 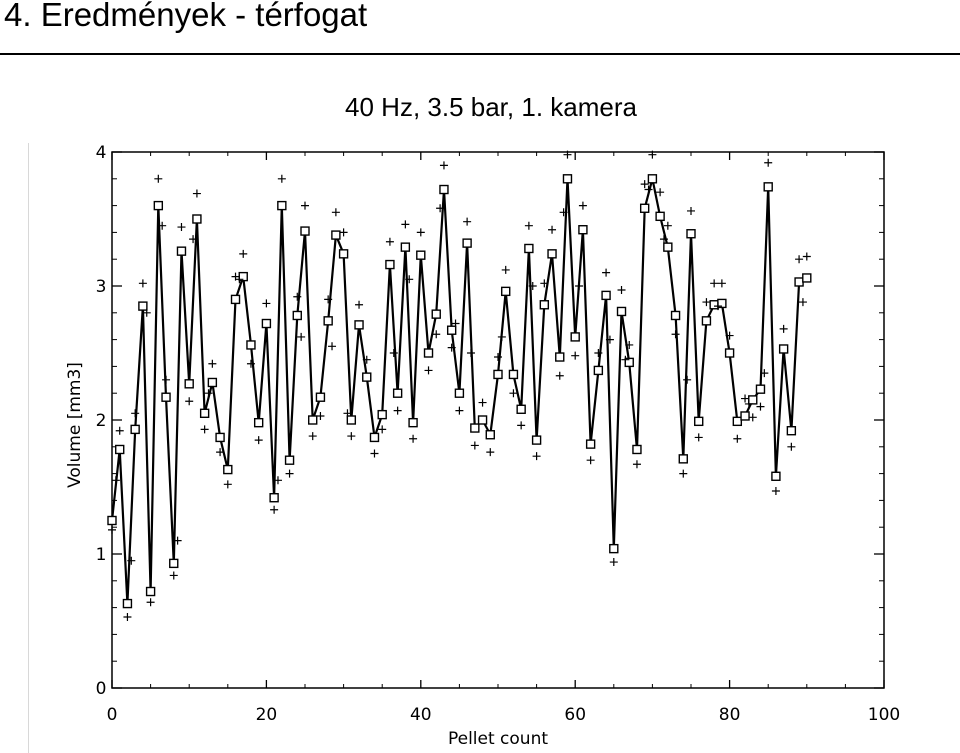 I want to click on y-tick-label: 4, so click(x=101, y=153).